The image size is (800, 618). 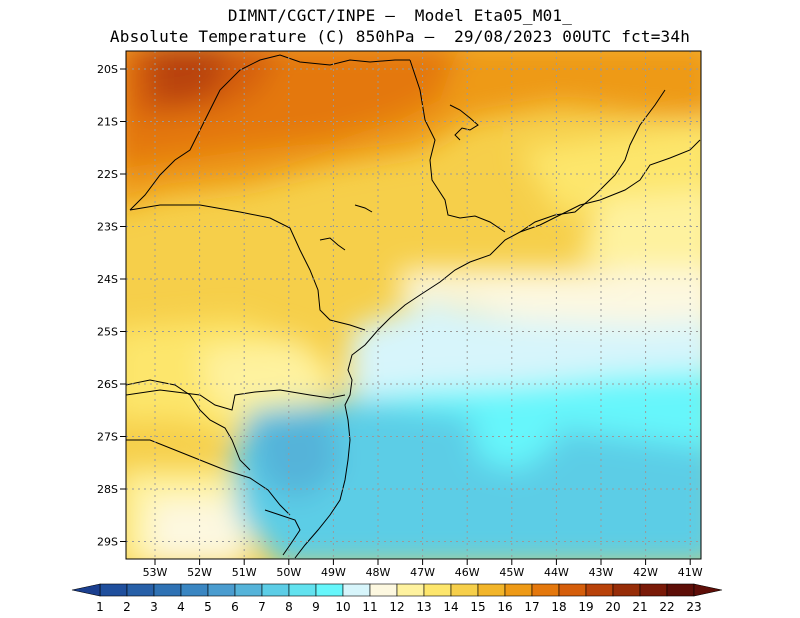 What do you see at coordinates (244, 572) in the screenshot?
I see `lon-label: 51W` at bounding box center [244, 572].